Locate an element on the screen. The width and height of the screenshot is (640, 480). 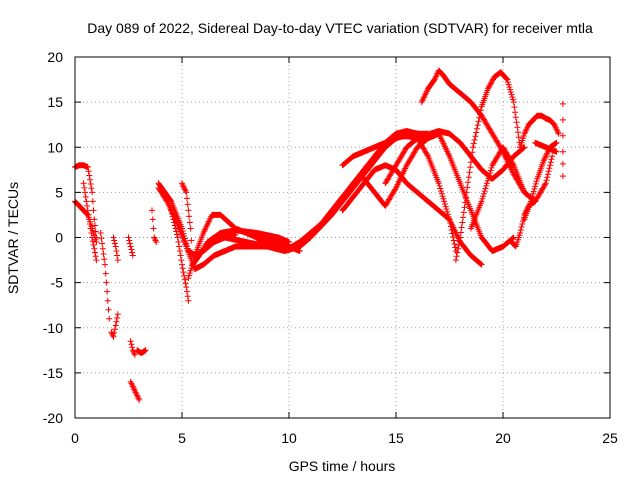
y-tick-label: -10 is located at coordinates (53, 328).